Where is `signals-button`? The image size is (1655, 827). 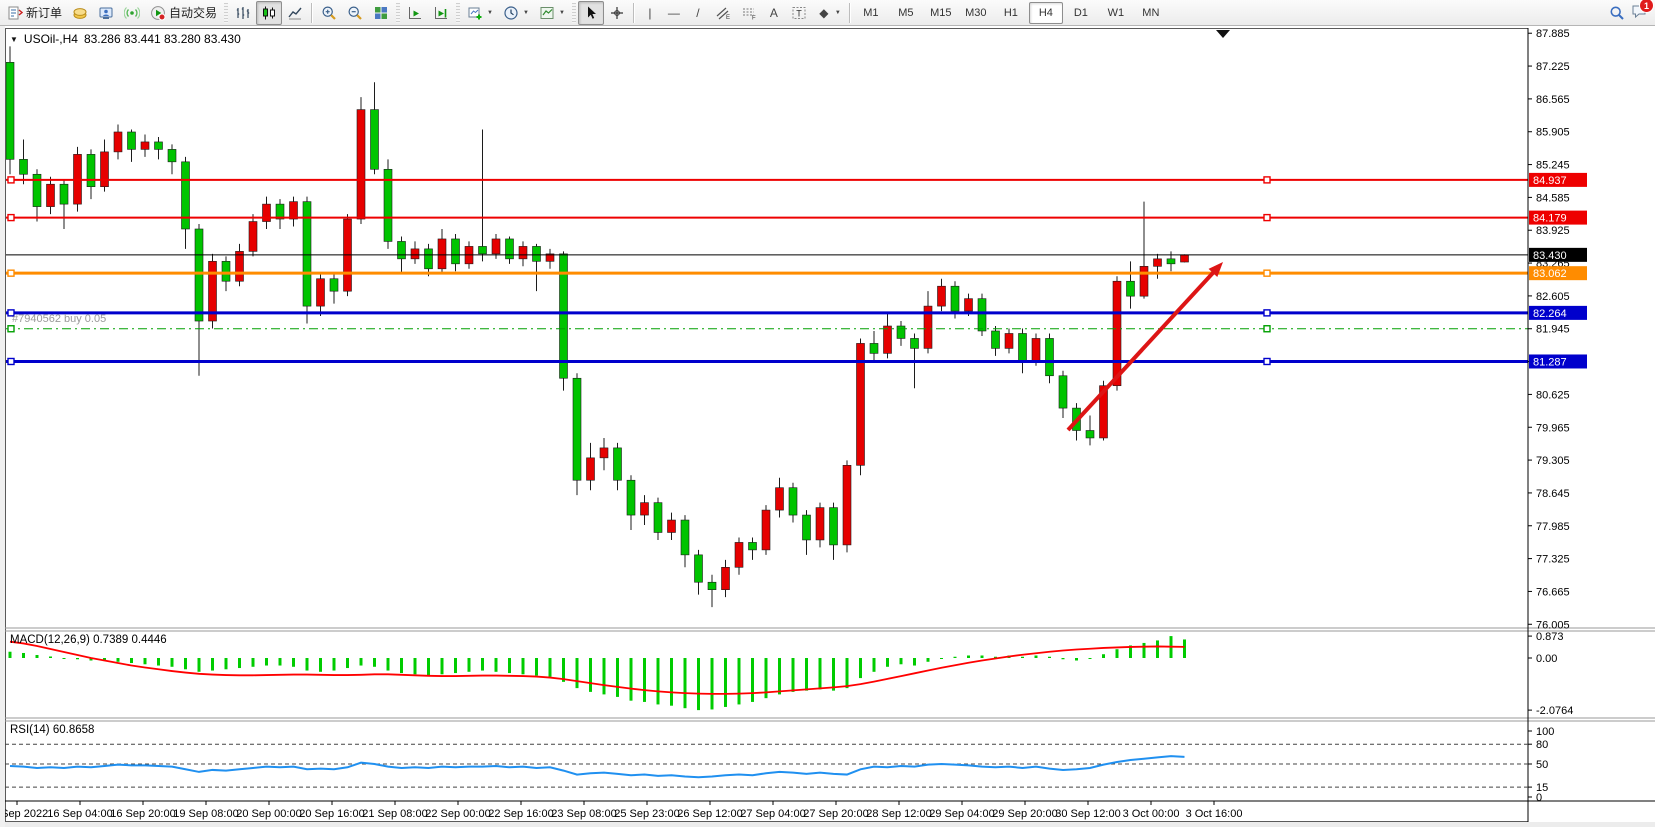 signals-button is located at coordinates (132, 13).